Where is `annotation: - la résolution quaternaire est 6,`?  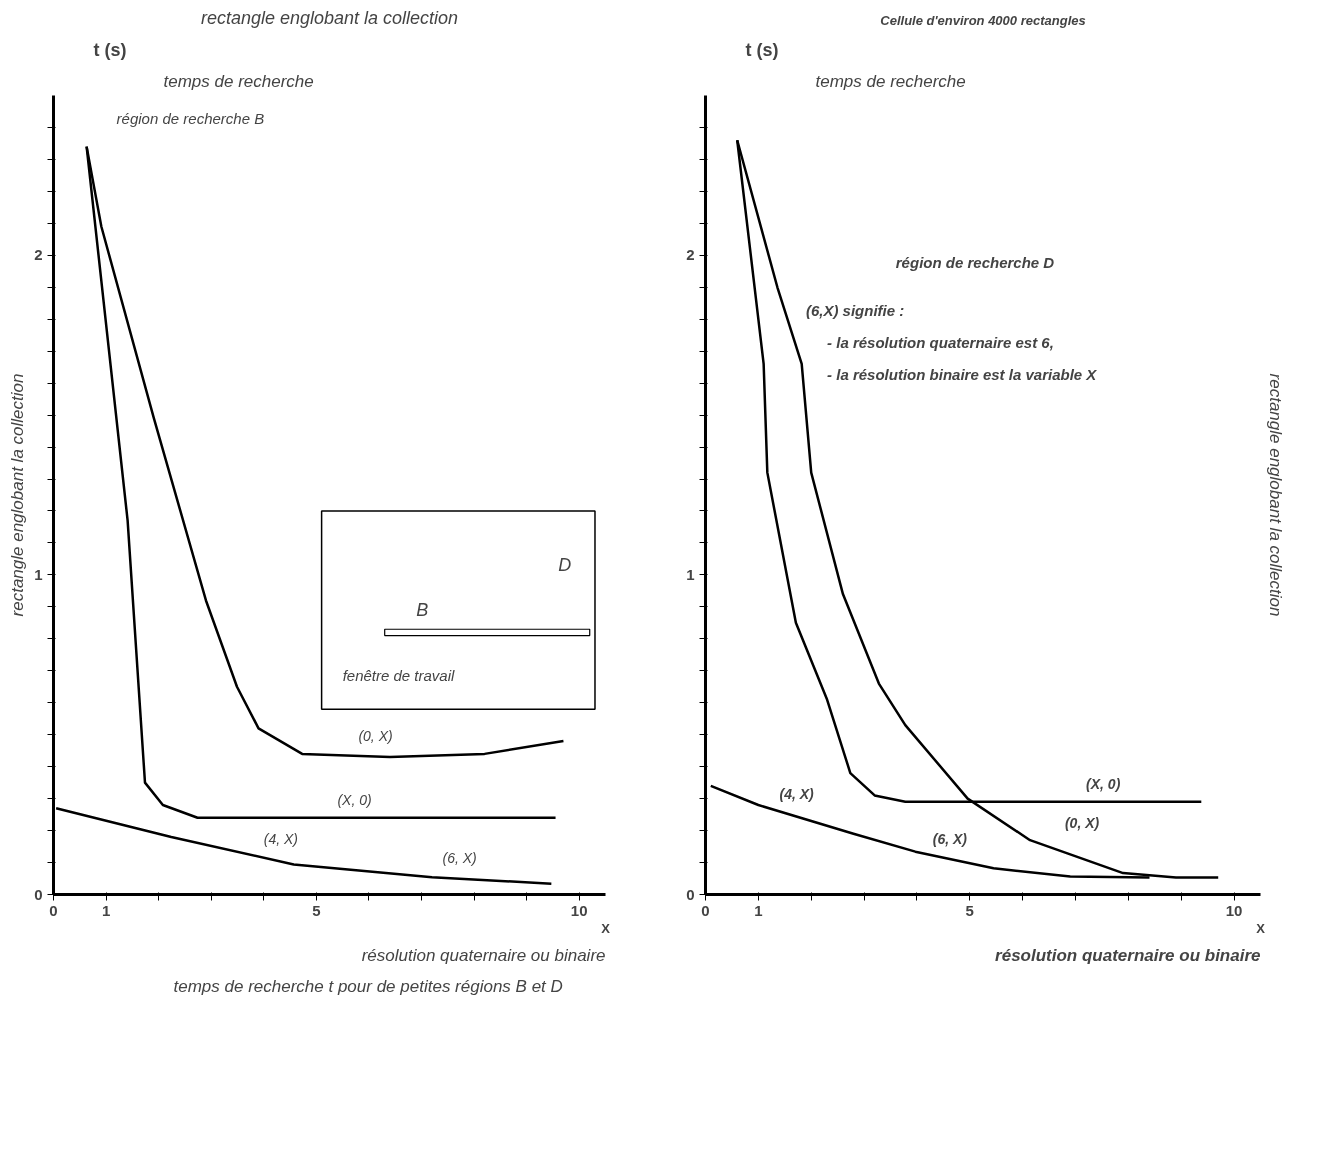
annotation: - la résolution quaternaire est 6, is located at coordinates (940, 343).